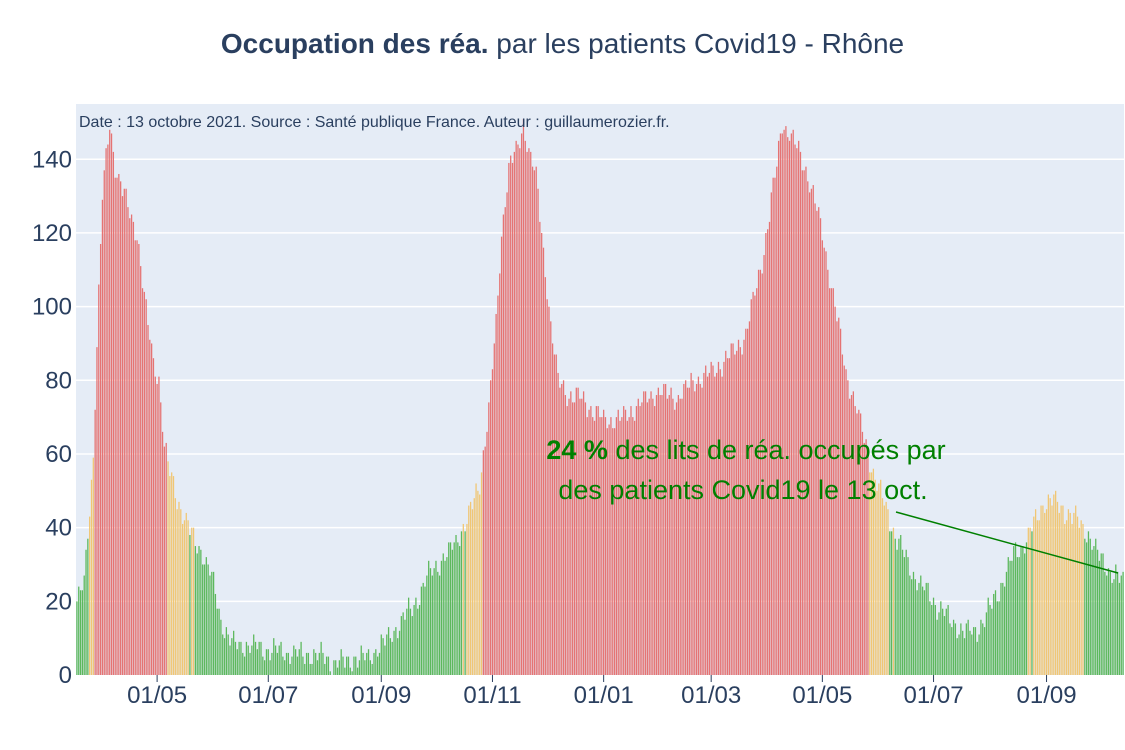 The image size is (1125, 750). I want to click on y-tick-label: 40, so click(58, 528).